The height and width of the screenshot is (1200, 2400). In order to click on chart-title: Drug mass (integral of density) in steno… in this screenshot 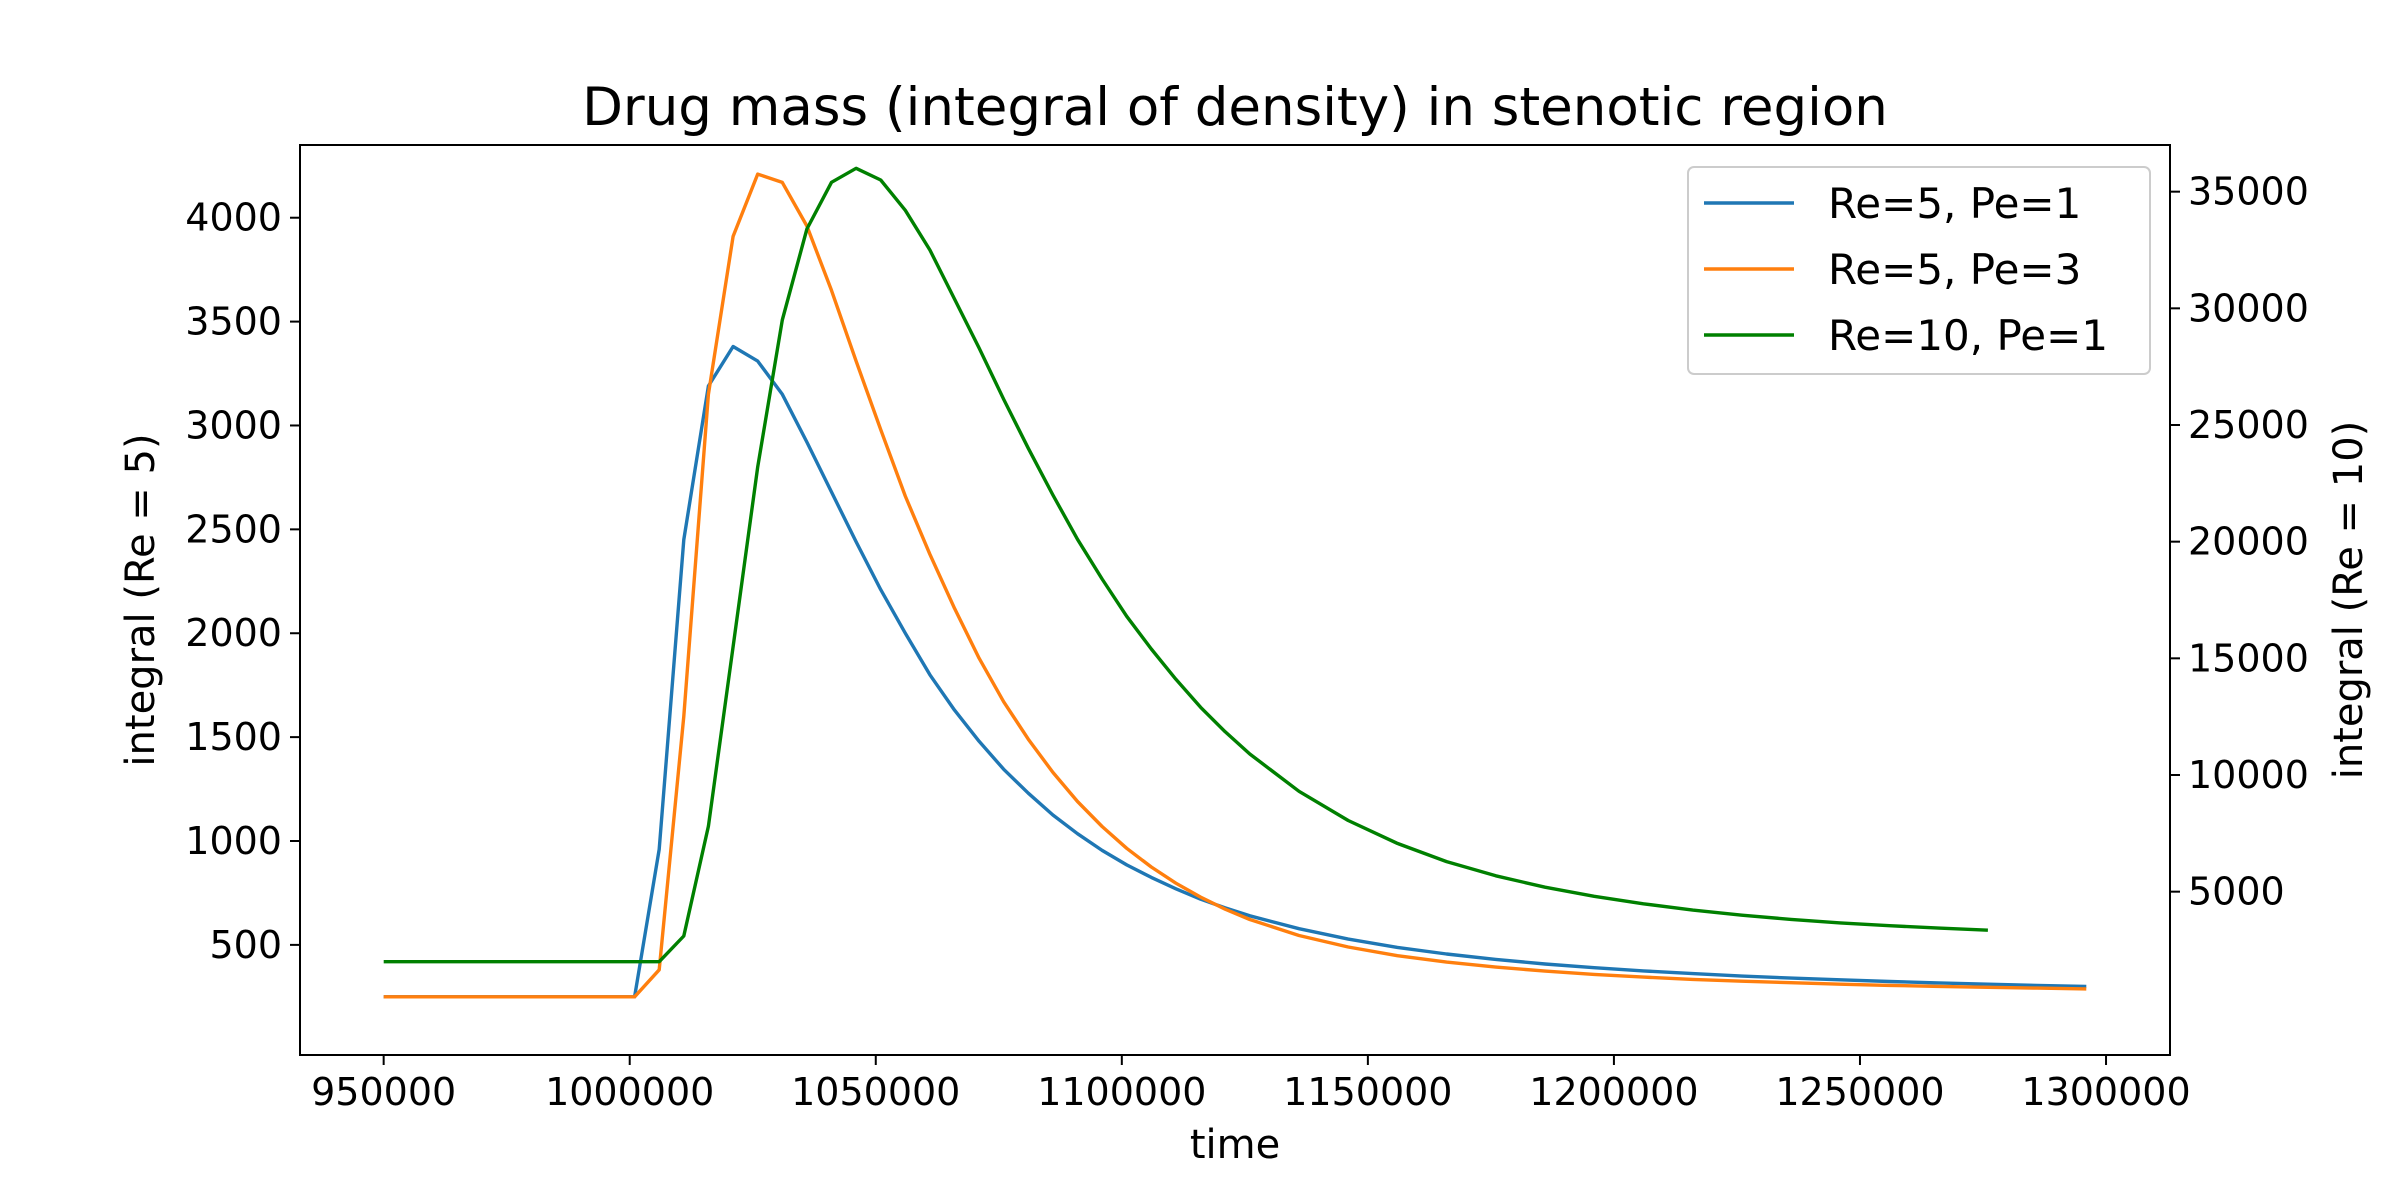, I will do `click(1235, 107)`.